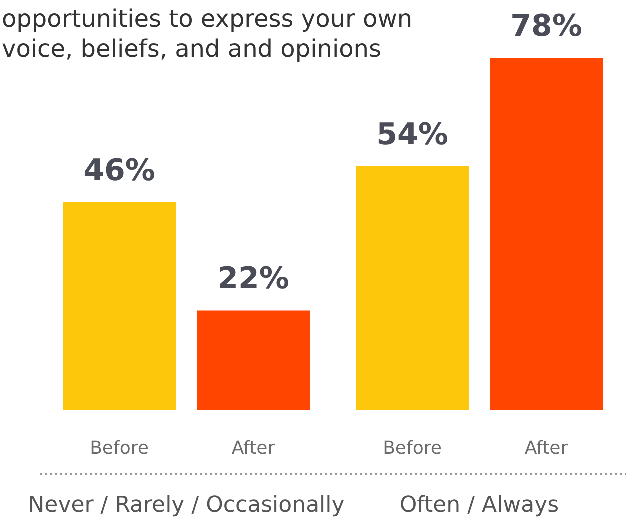 The height and width of the screenshot is (524, 626). Describe the element at coordinates (480, 505) in the screenshot. I see `x-tick-label: Often / Always` at that location.